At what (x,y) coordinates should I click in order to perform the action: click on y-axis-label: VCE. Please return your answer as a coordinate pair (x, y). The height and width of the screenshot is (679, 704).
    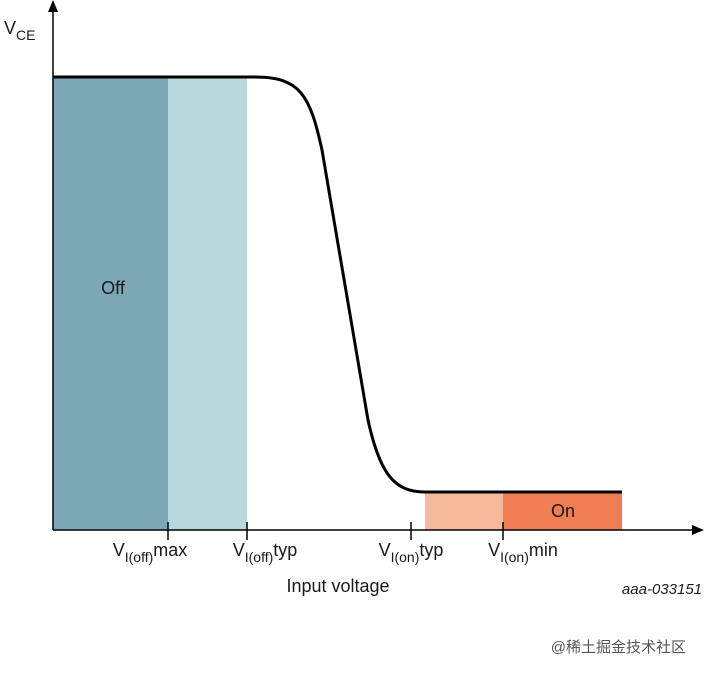
    Looking at the image, I should click on (19, 30).